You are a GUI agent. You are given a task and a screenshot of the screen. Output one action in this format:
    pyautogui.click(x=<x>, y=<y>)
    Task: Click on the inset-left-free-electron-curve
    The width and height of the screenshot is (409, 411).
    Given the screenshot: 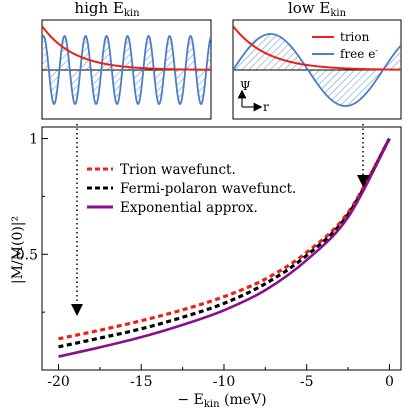 What is the action you would take?
    pyautogui.click(x=126, y=70)
    